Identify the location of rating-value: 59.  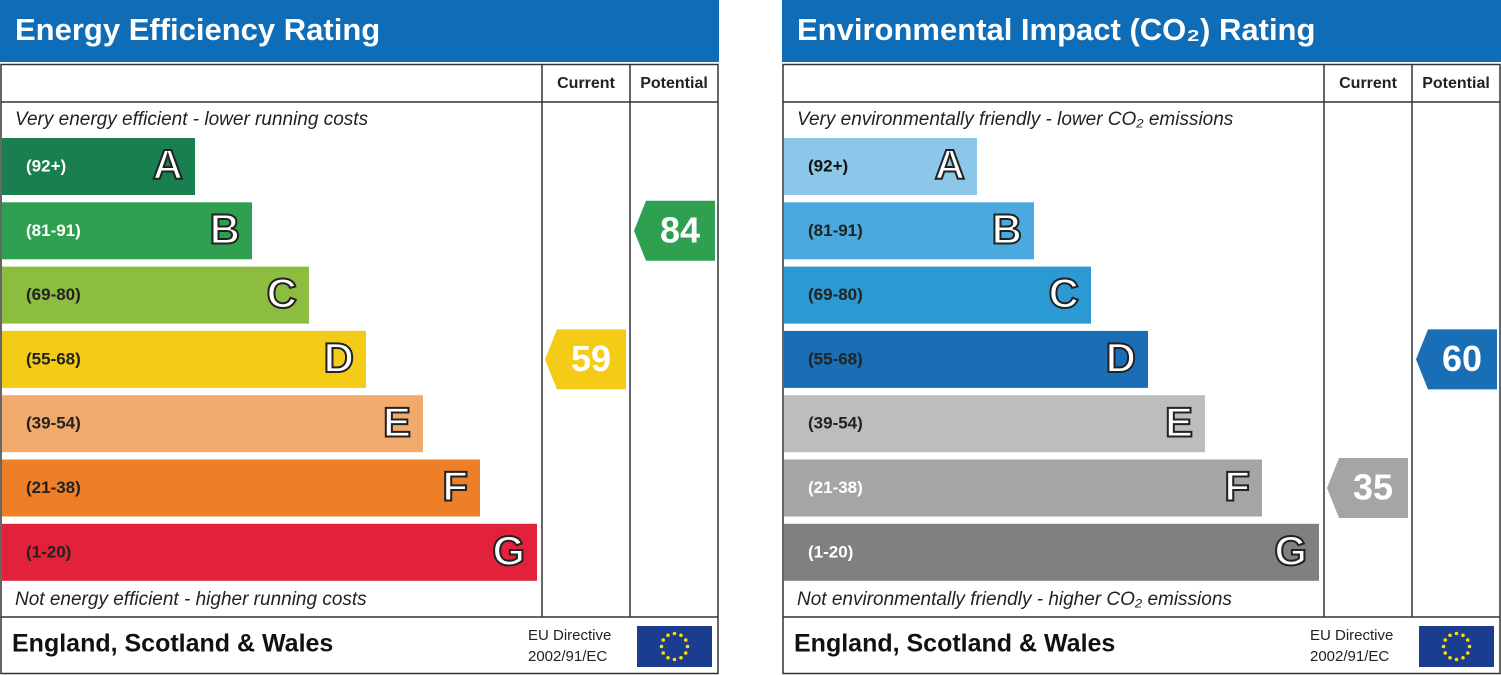
(591, 358).